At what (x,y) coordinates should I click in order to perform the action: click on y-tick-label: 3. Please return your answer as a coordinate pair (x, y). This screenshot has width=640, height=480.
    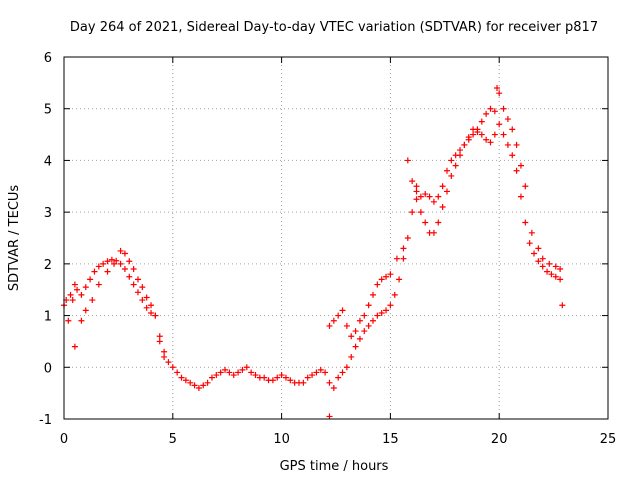
    Looking at the image, I should click on (48, 213).